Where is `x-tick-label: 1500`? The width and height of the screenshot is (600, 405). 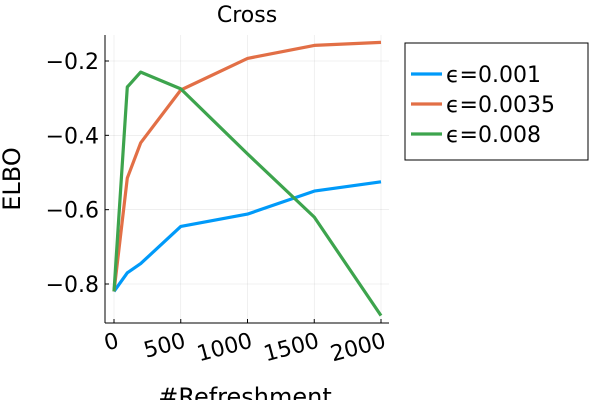 x-tick-label: 1500 is located at coordinates (291, 348).